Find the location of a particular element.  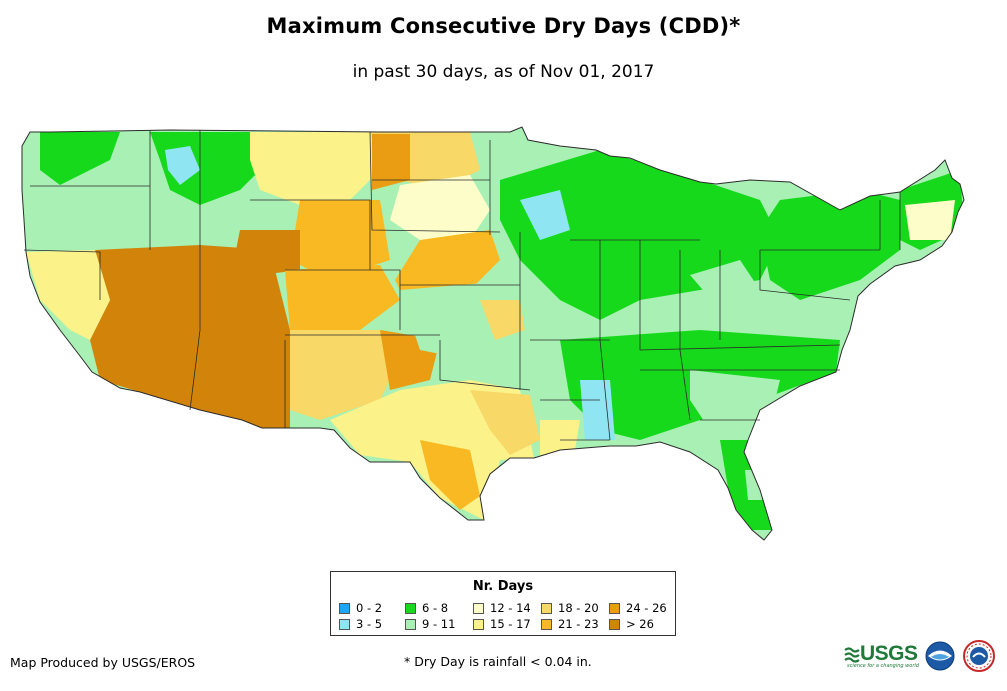

legend-label: 9 - 11 is located at coordinates (439, 624).